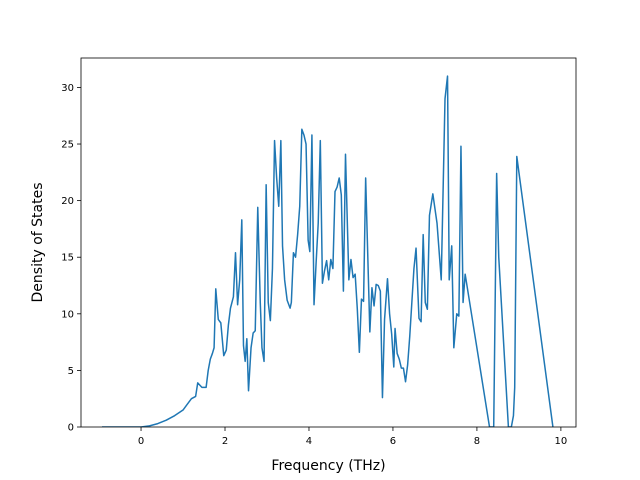  What do you see at coordinates (225, 441) in the screenshot?
I see `x-tick-label: 2` at bounding box center [225, 441].